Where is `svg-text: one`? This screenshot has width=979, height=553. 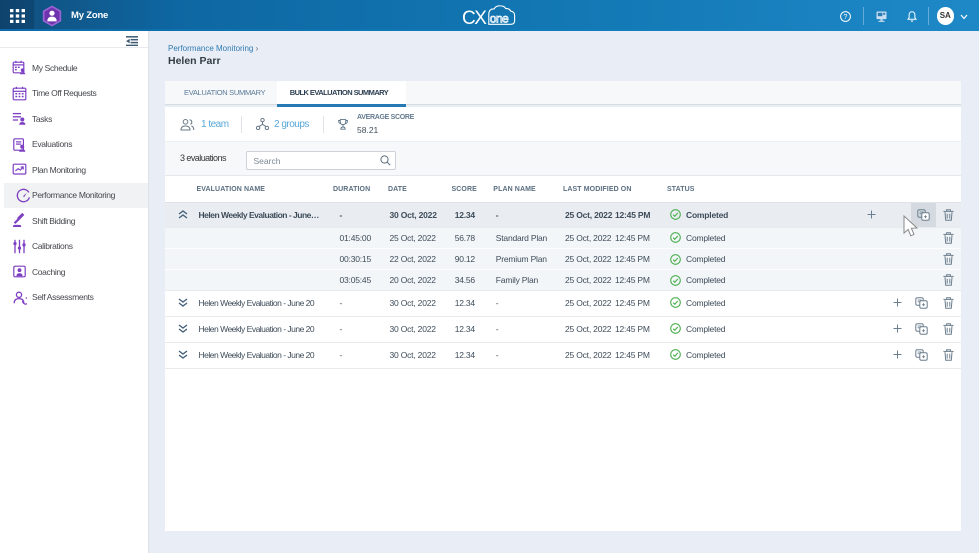 svg-text: one is located at coordinates (499, 19).